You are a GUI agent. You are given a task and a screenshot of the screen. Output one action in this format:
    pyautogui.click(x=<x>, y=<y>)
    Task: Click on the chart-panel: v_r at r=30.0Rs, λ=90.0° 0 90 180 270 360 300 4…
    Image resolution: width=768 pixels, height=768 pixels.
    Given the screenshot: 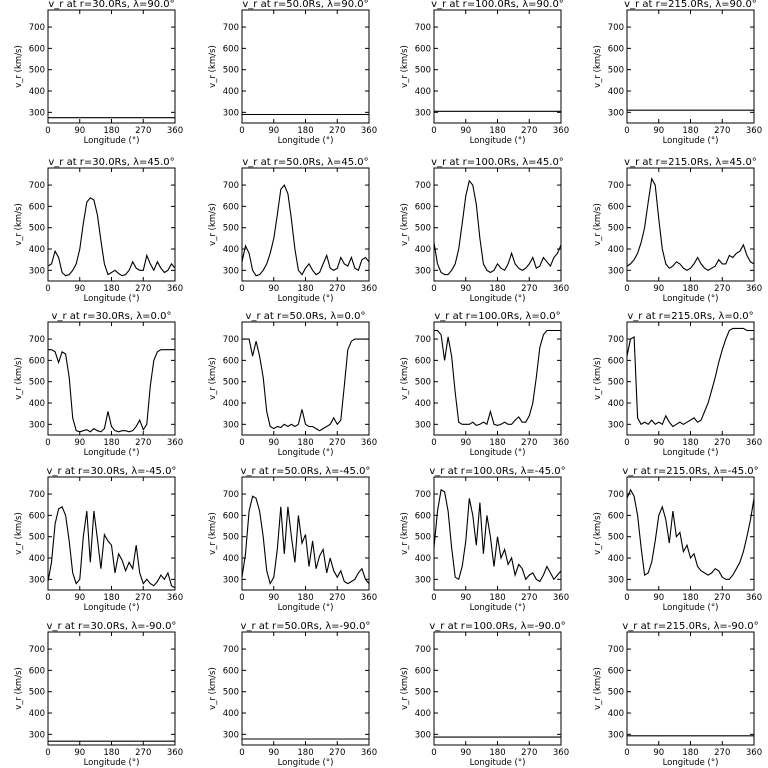 What is the action you would take?
    pyautogui.click(x=98, y=73)
    